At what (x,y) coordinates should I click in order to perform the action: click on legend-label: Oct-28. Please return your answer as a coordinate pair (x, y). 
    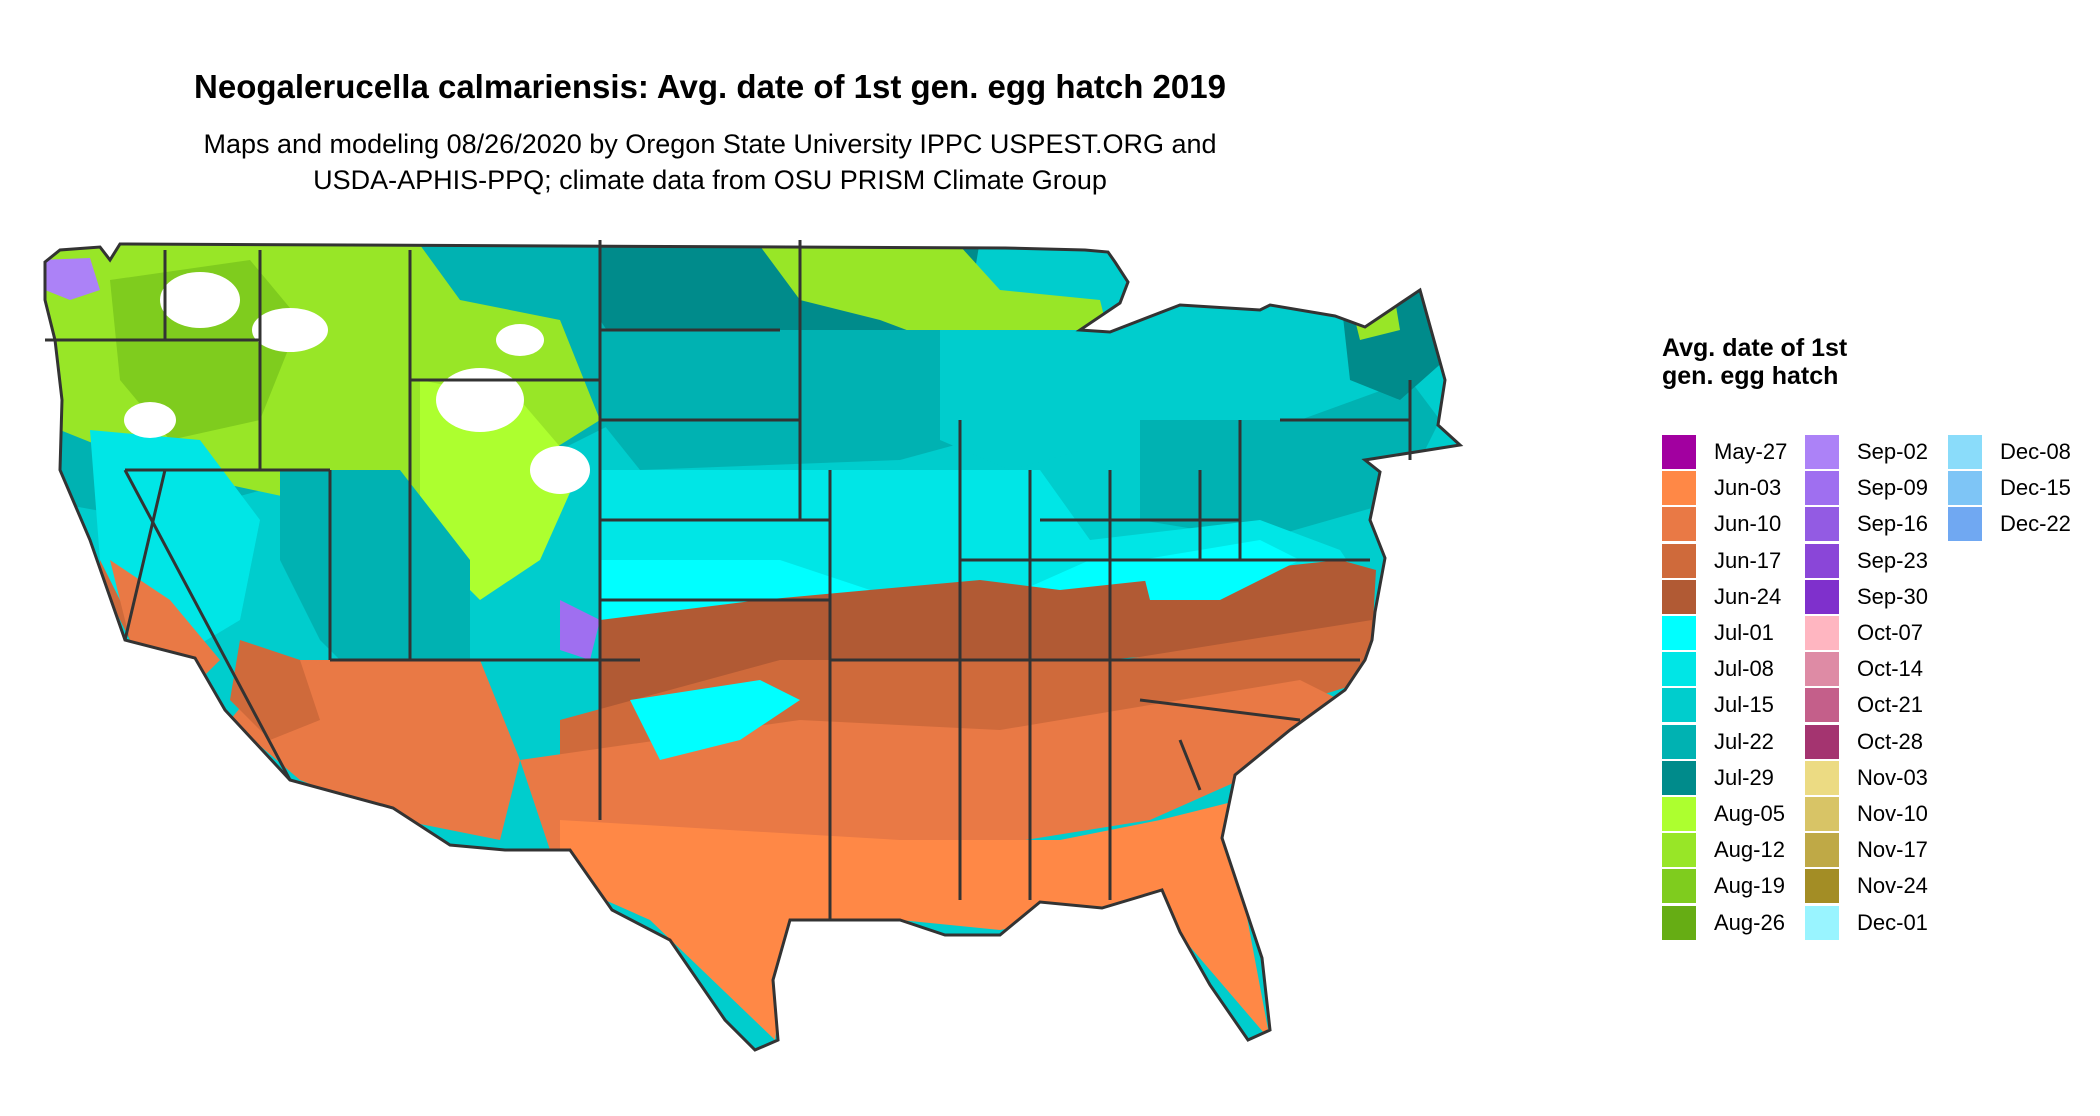
    Looking at the image, I should click on (1890, 741).